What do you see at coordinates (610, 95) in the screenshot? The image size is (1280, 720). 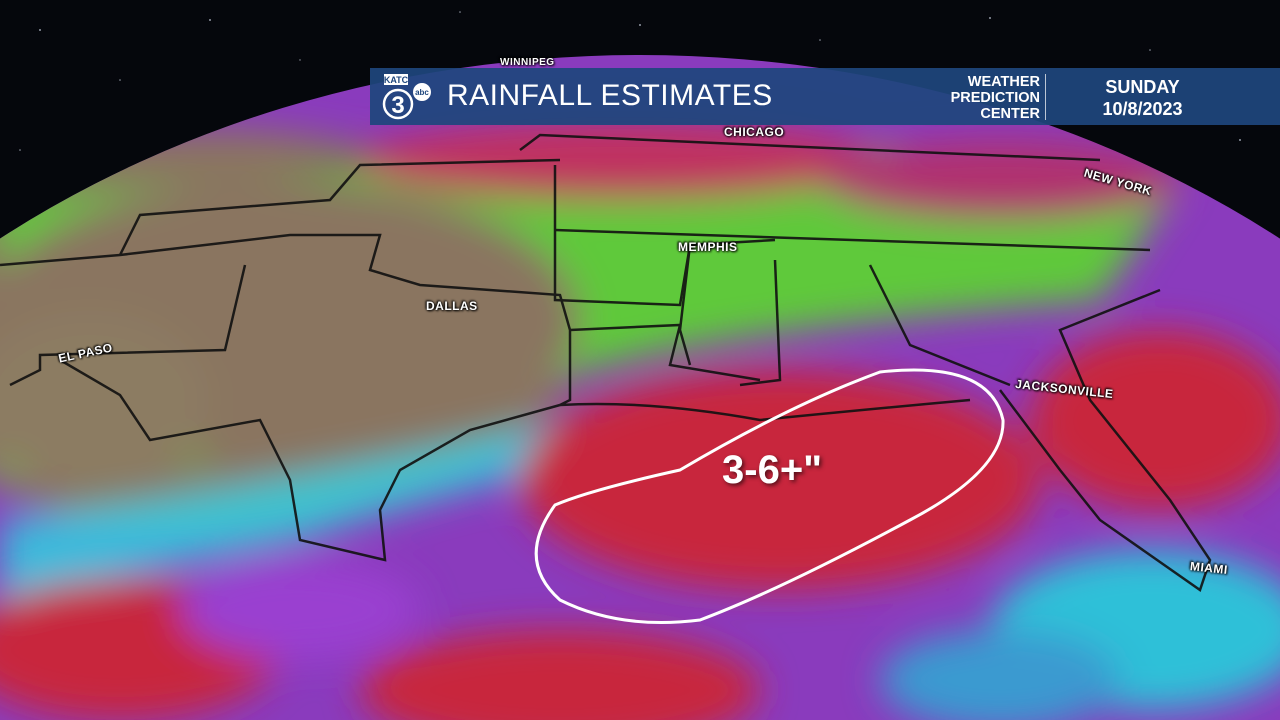 I see `page-title: RAINFALL ESTIMATES` at bounding box center [610, 95].